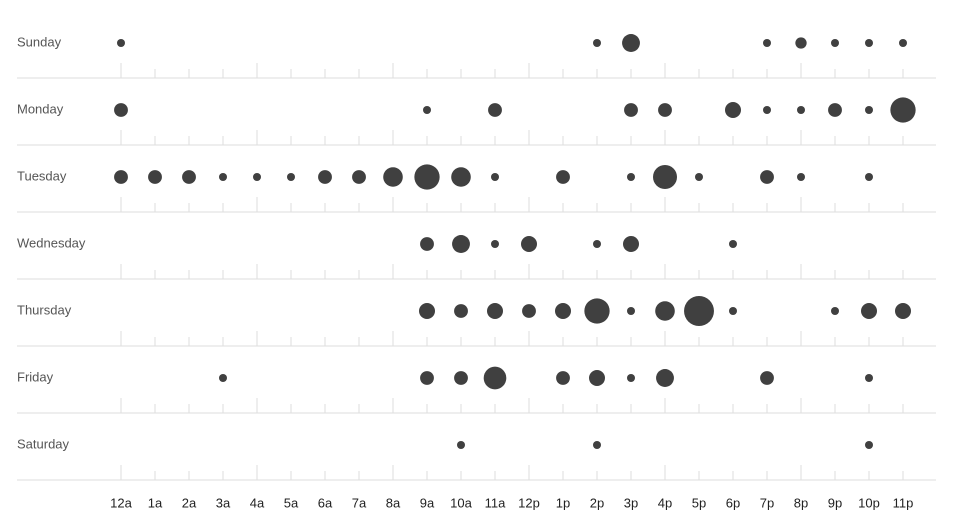  I want to click on x-tick-label: 11a, so click(495, 502).